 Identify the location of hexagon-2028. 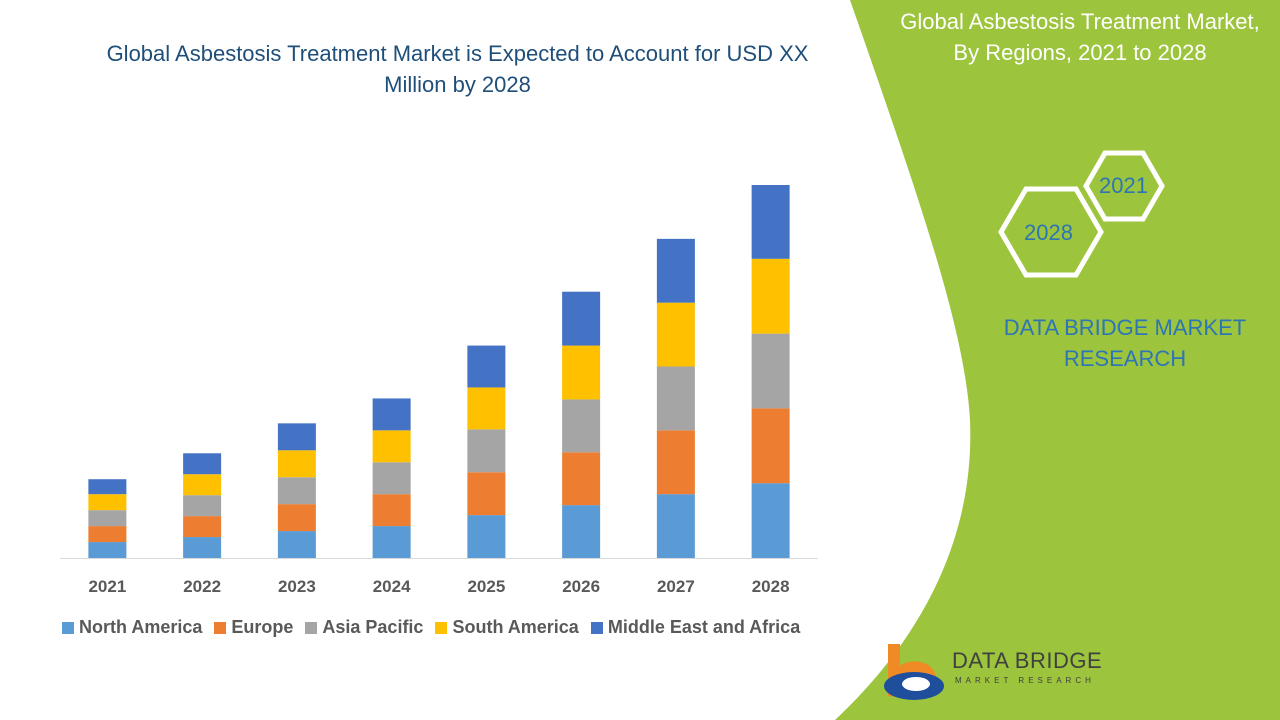
(1051, 232).